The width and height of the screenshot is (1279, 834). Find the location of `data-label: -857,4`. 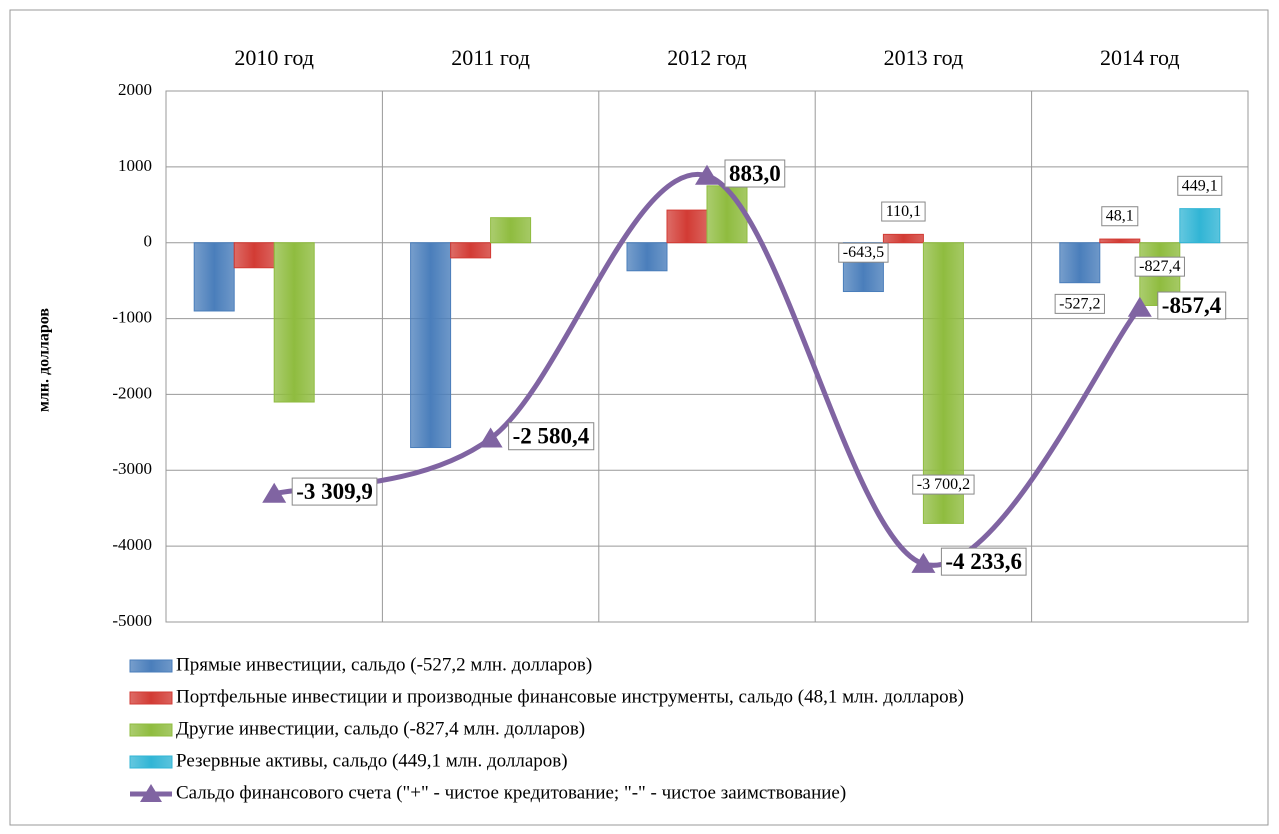

data-label: -857,4 is located at coordinates (1192, 305).